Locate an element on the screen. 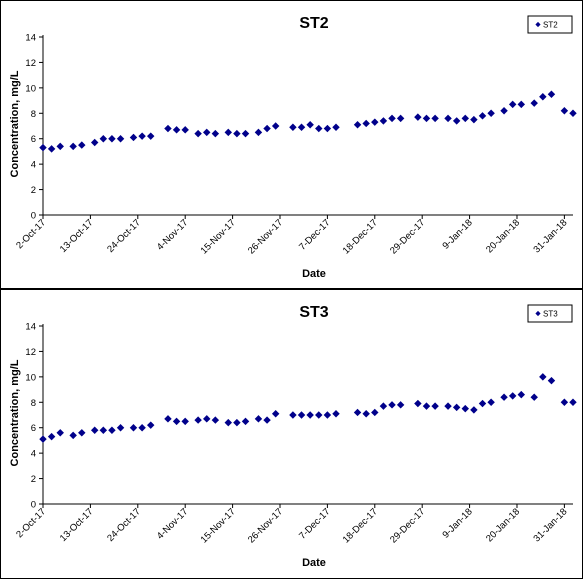 The height and width of the screenshot is (580, 585). x-tick-label: 24-Oct-17 is located at coordinates (124, 525).